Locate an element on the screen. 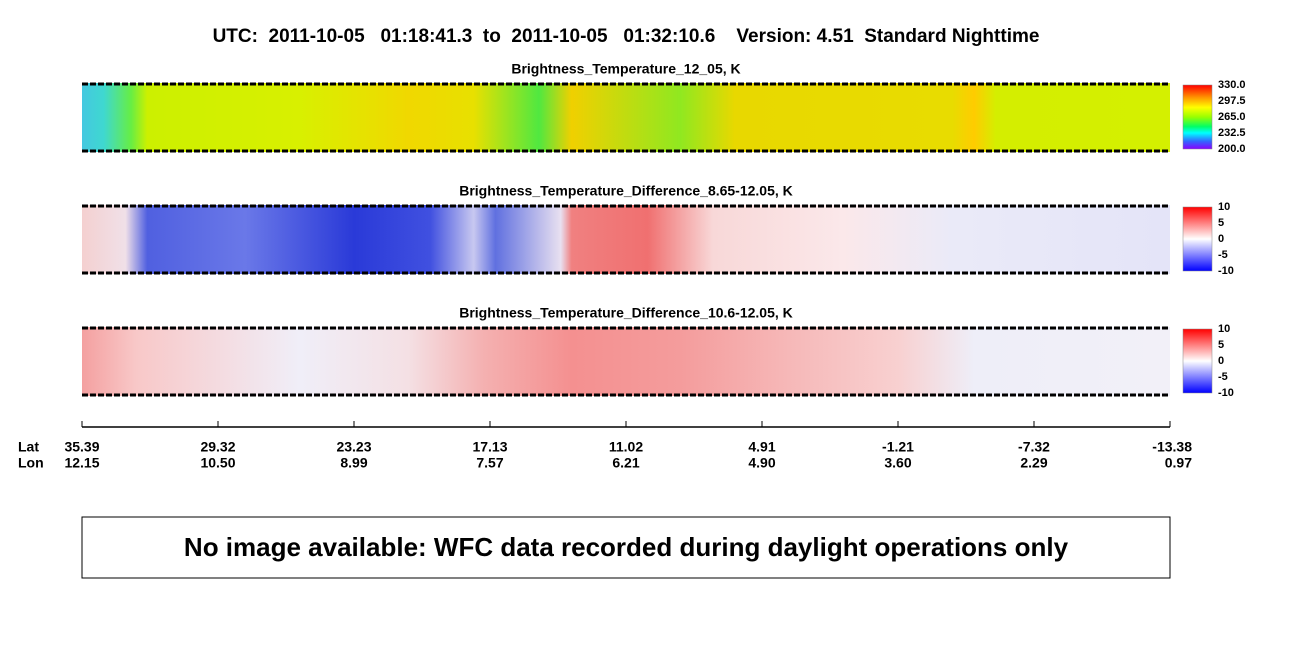 Image resolution: width=1300 pixels, height=667 pixels. lat-tick-label: 17.13 is located at coordinates (489, 447).